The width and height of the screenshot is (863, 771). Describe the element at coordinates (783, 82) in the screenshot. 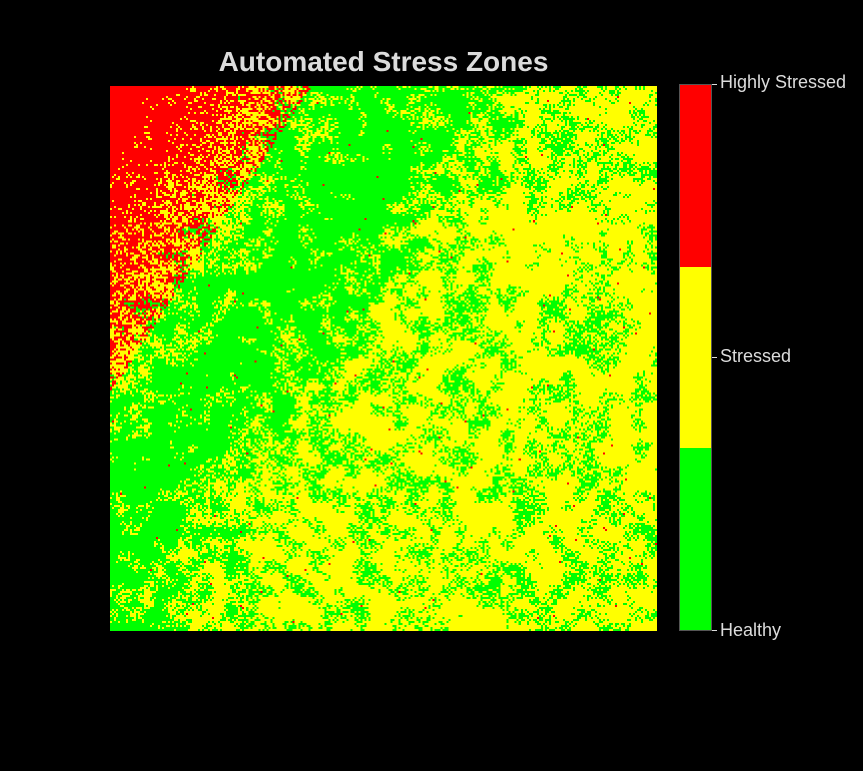

I see `colorbar-label-highly-stressed: Highly Stressed` at that location.